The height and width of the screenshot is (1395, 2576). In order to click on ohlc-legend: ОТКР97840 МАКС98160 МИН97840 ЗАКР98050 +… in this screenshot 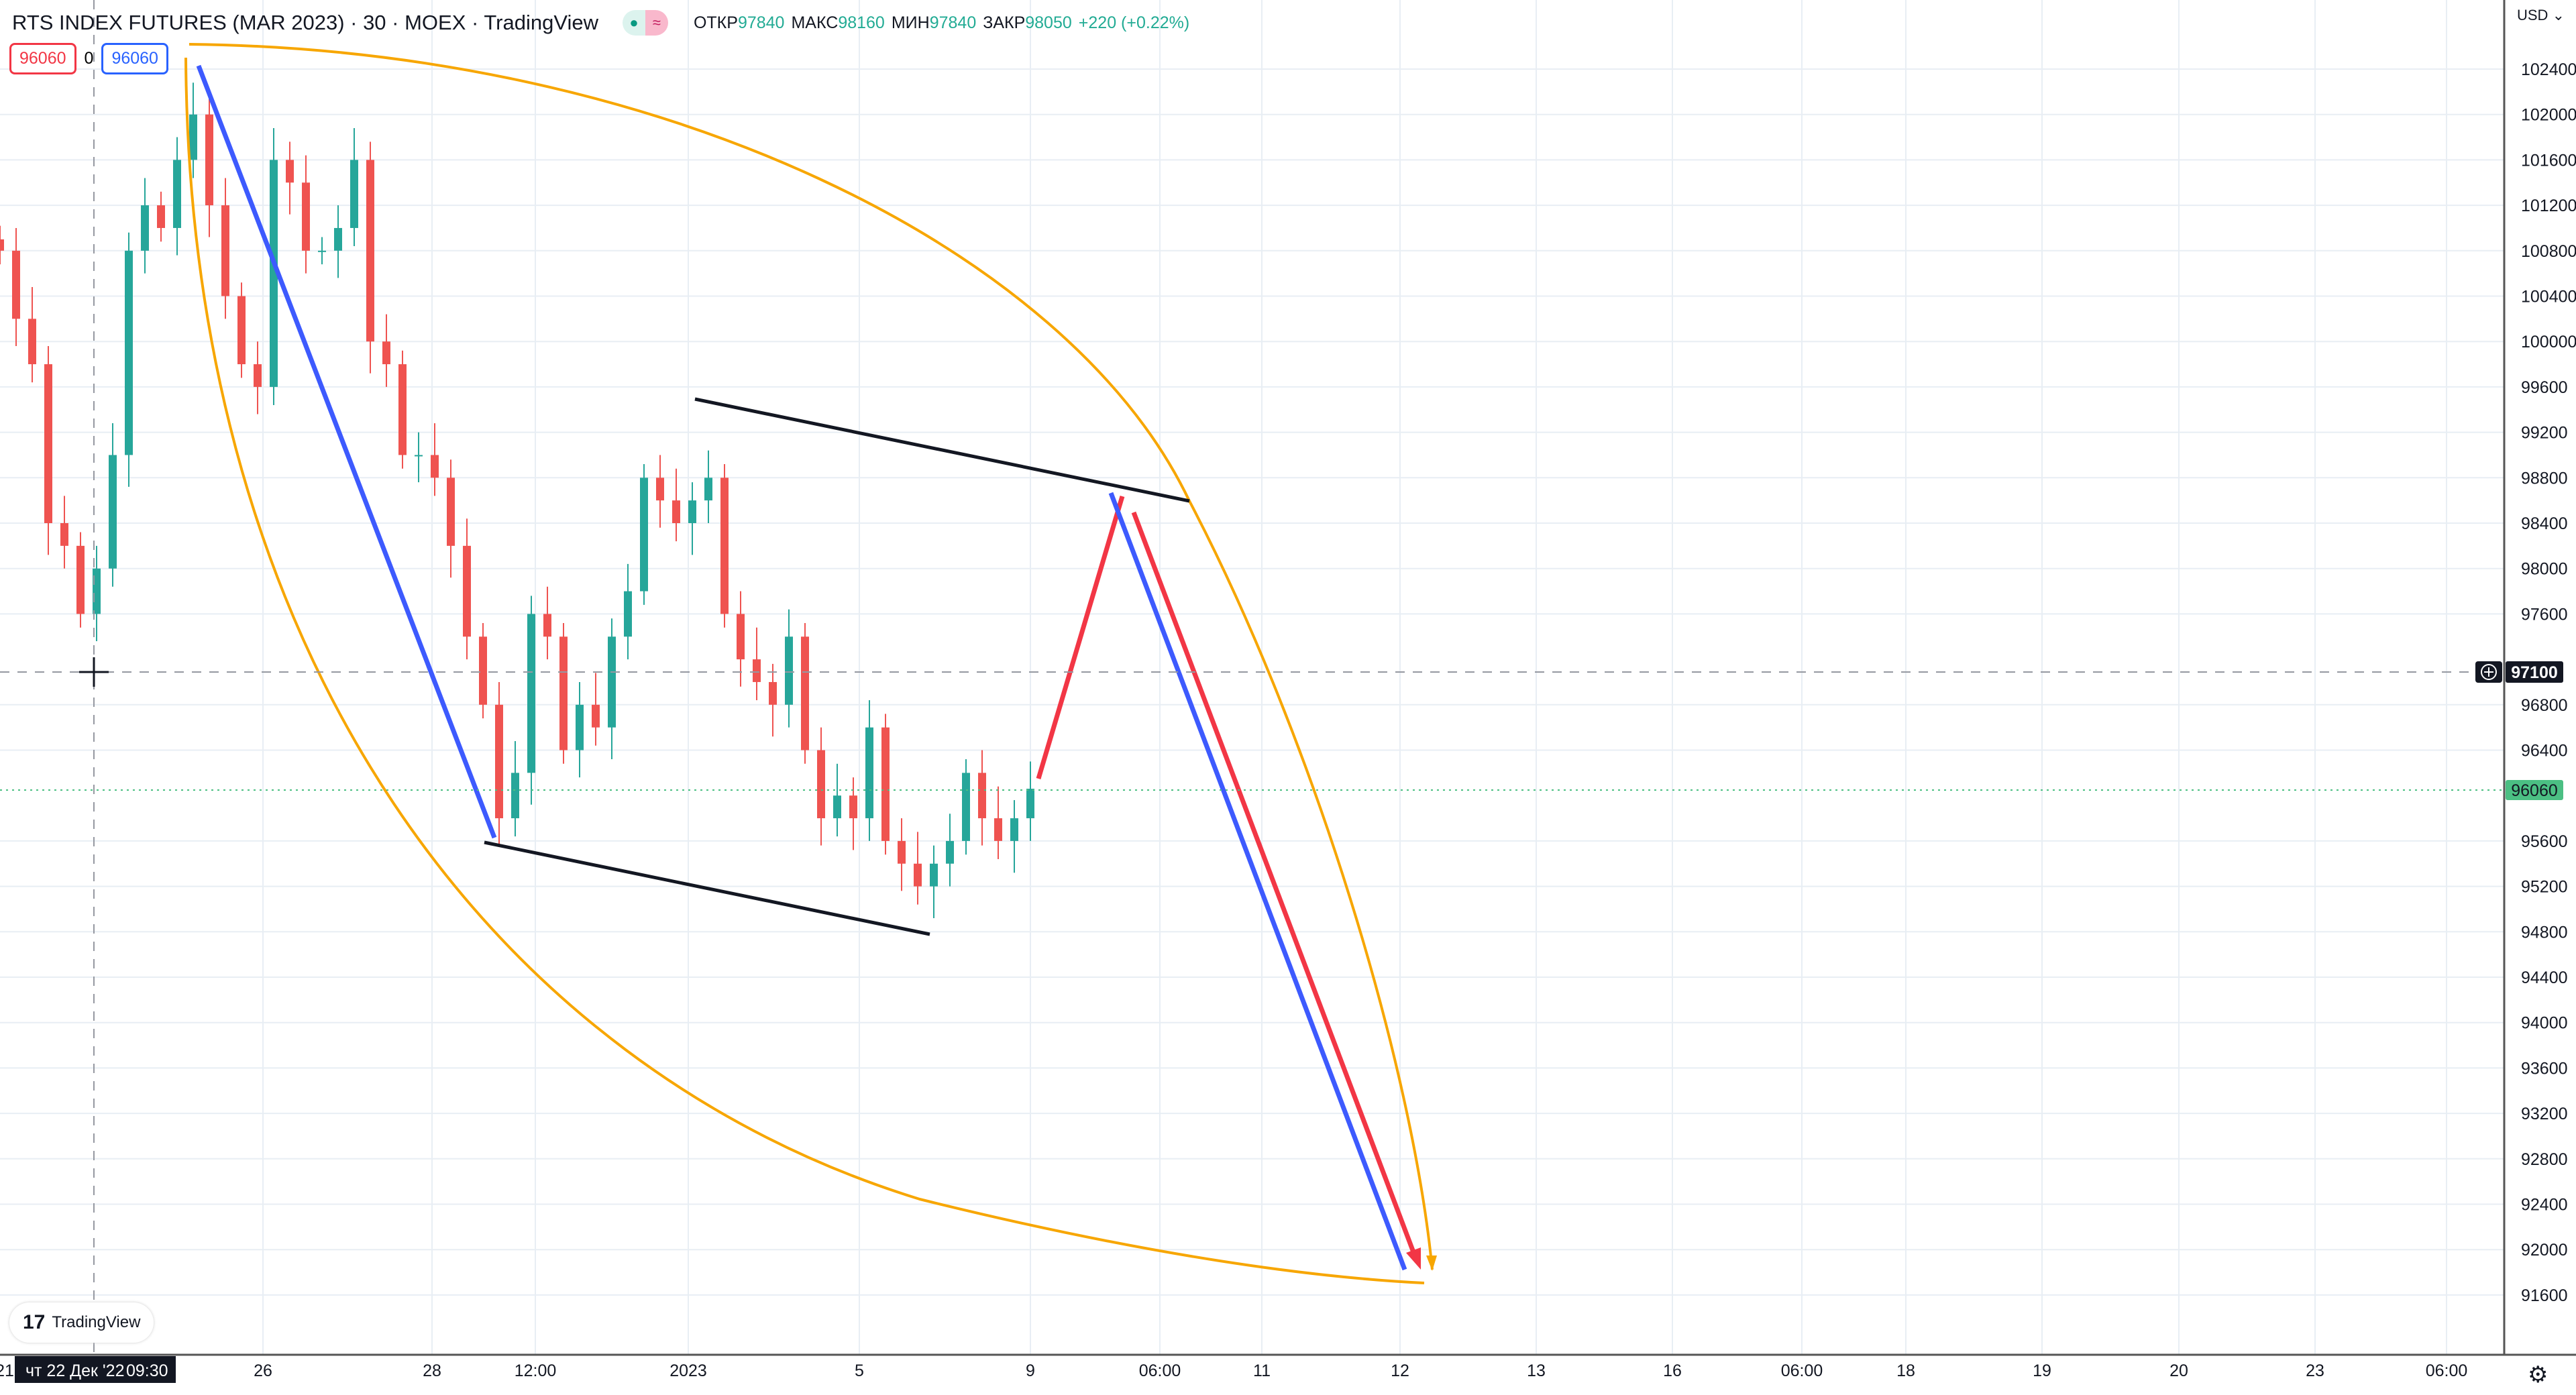, I will do `click(941, 23)`.